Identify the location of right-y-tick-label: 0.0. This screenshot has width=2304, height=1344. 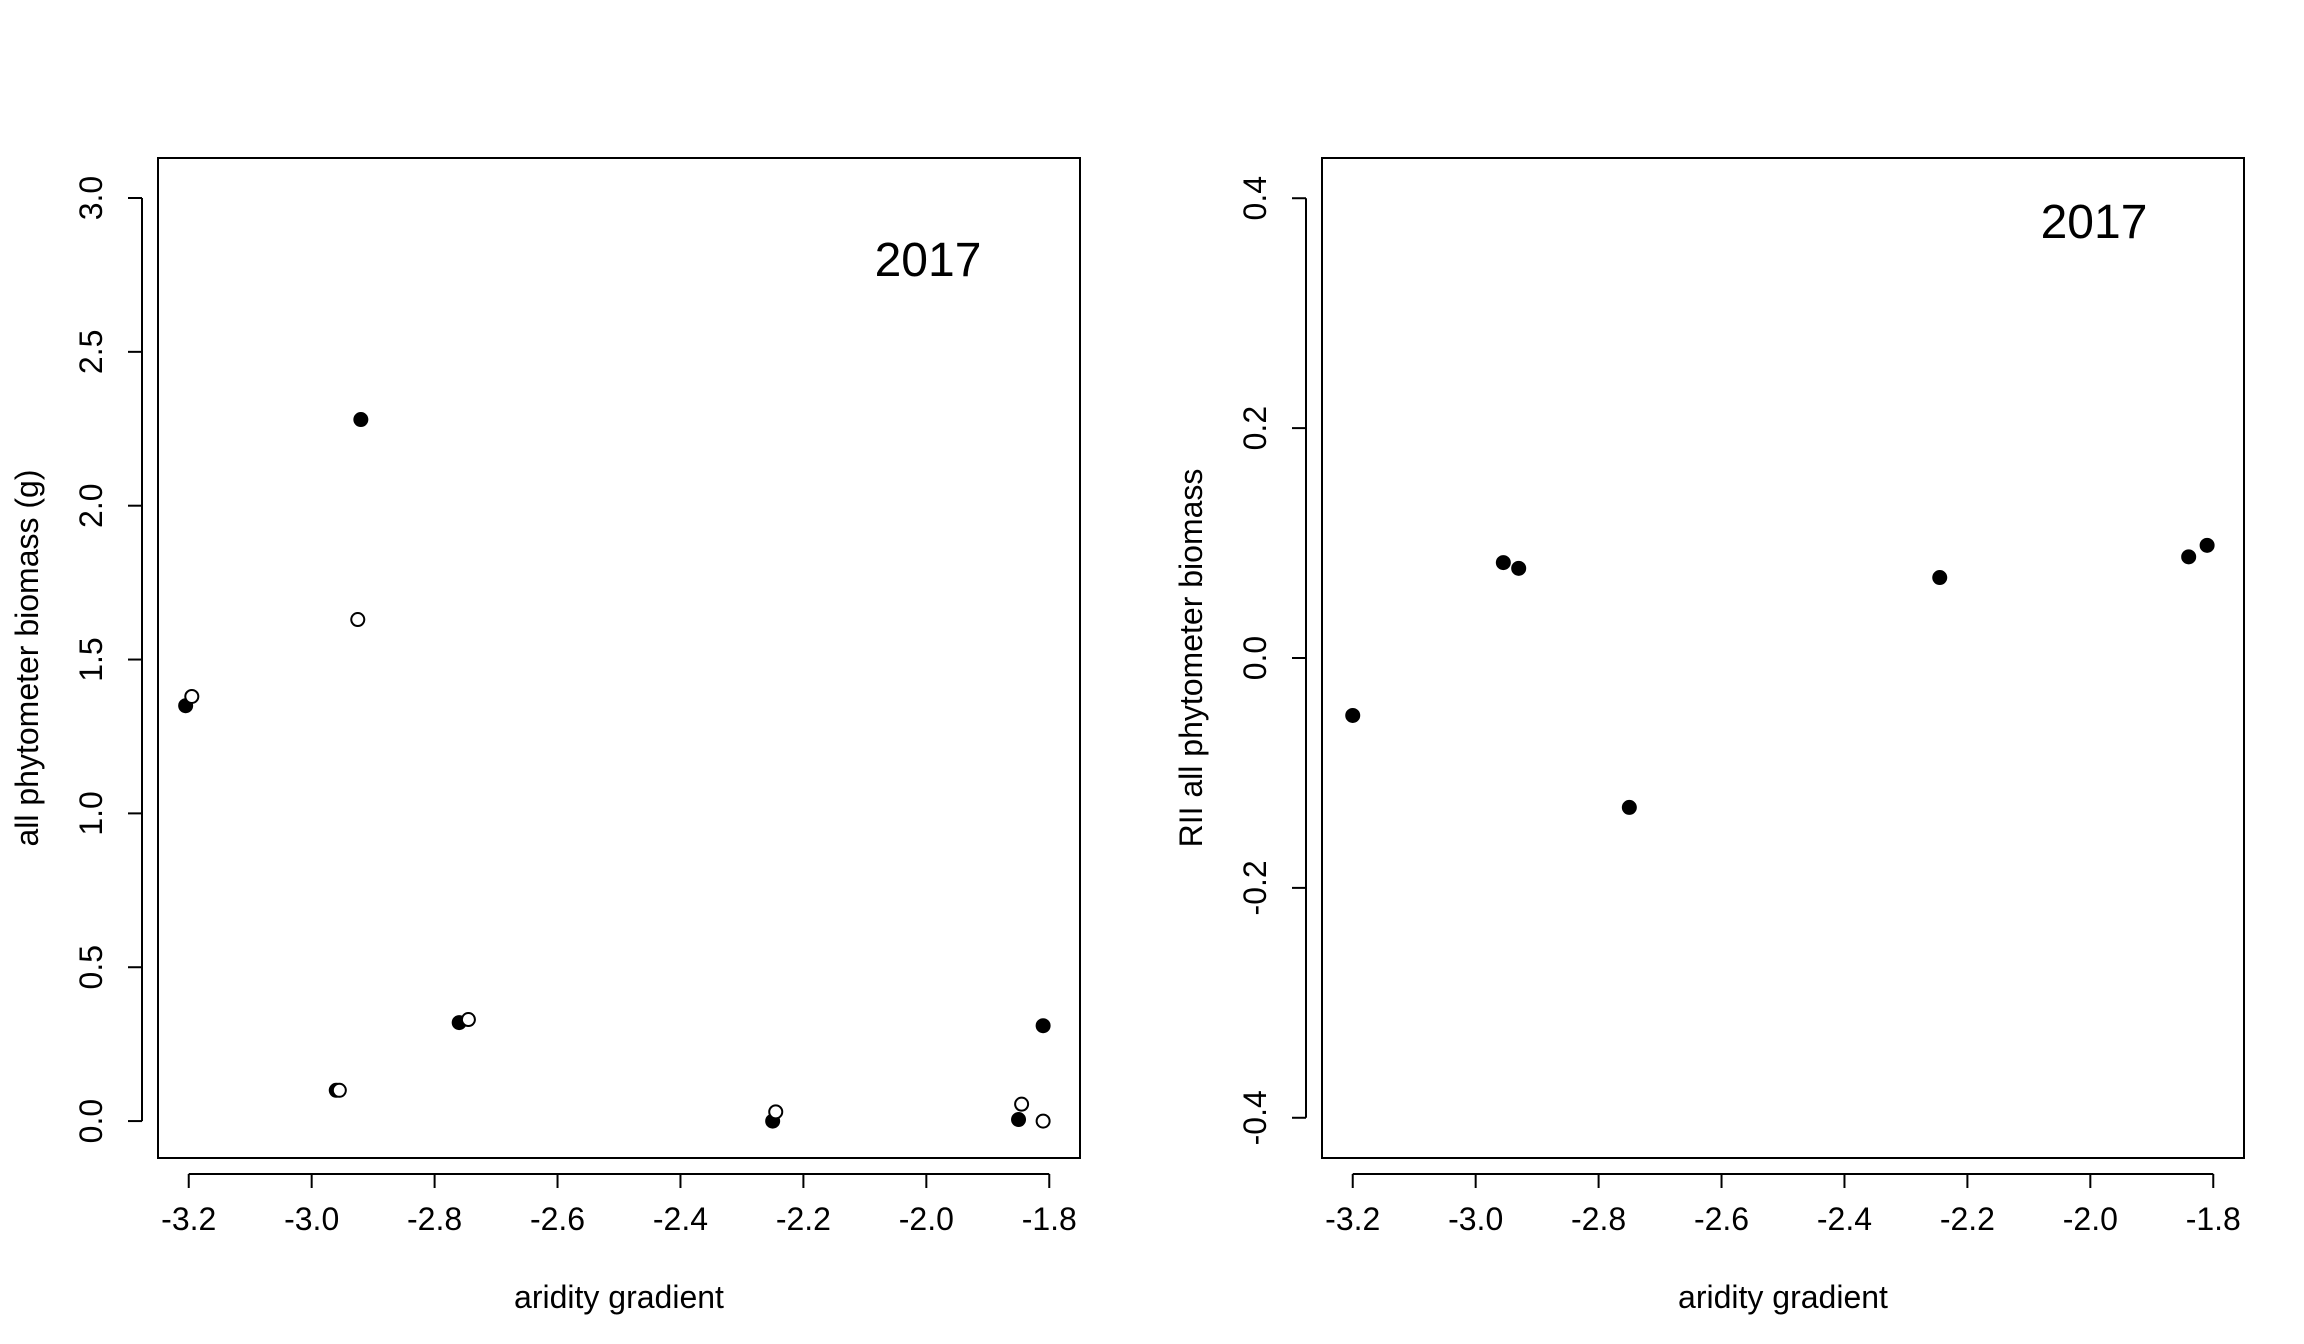
(1255, 658).